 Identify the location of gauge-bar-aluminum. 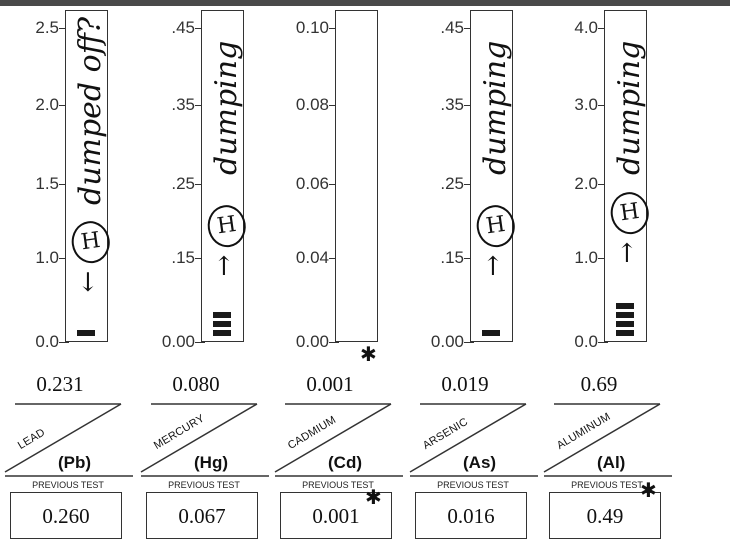
(625, 176).